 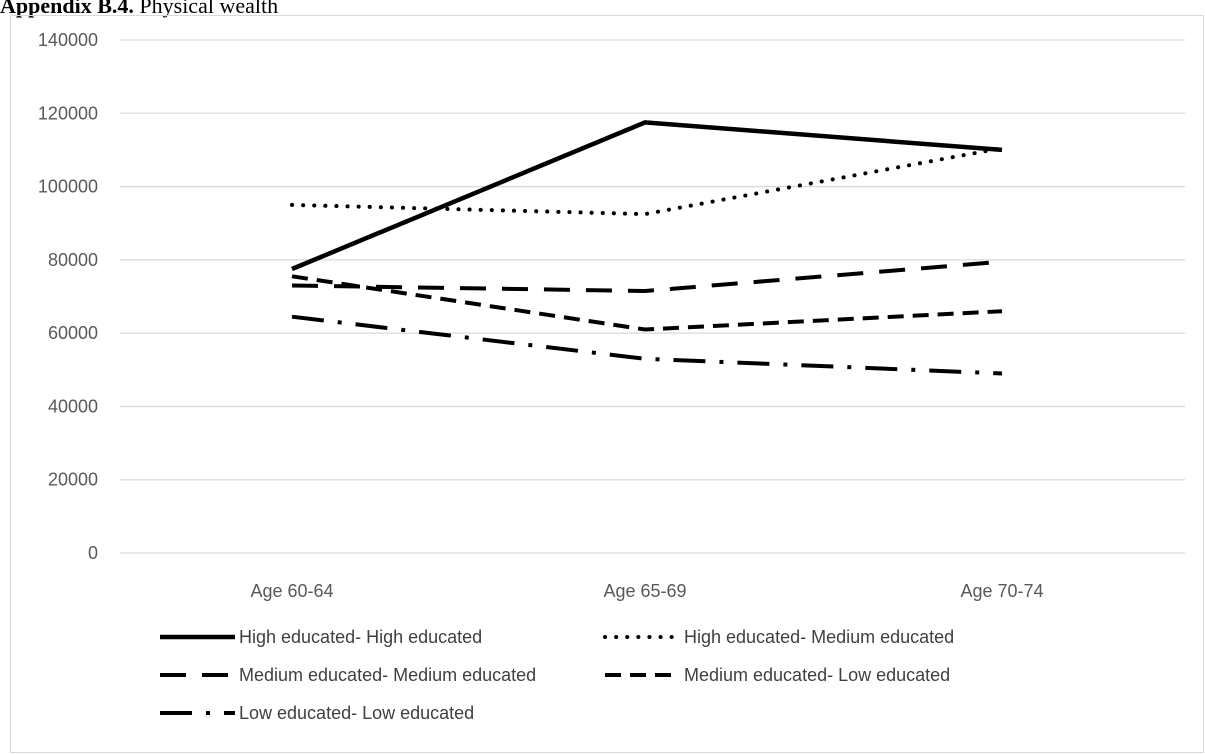 What do you see at coordinates (644, 591) in the screenshot?
I see `x-tick-label: Age 65-69` at bounding box center [644, 591].